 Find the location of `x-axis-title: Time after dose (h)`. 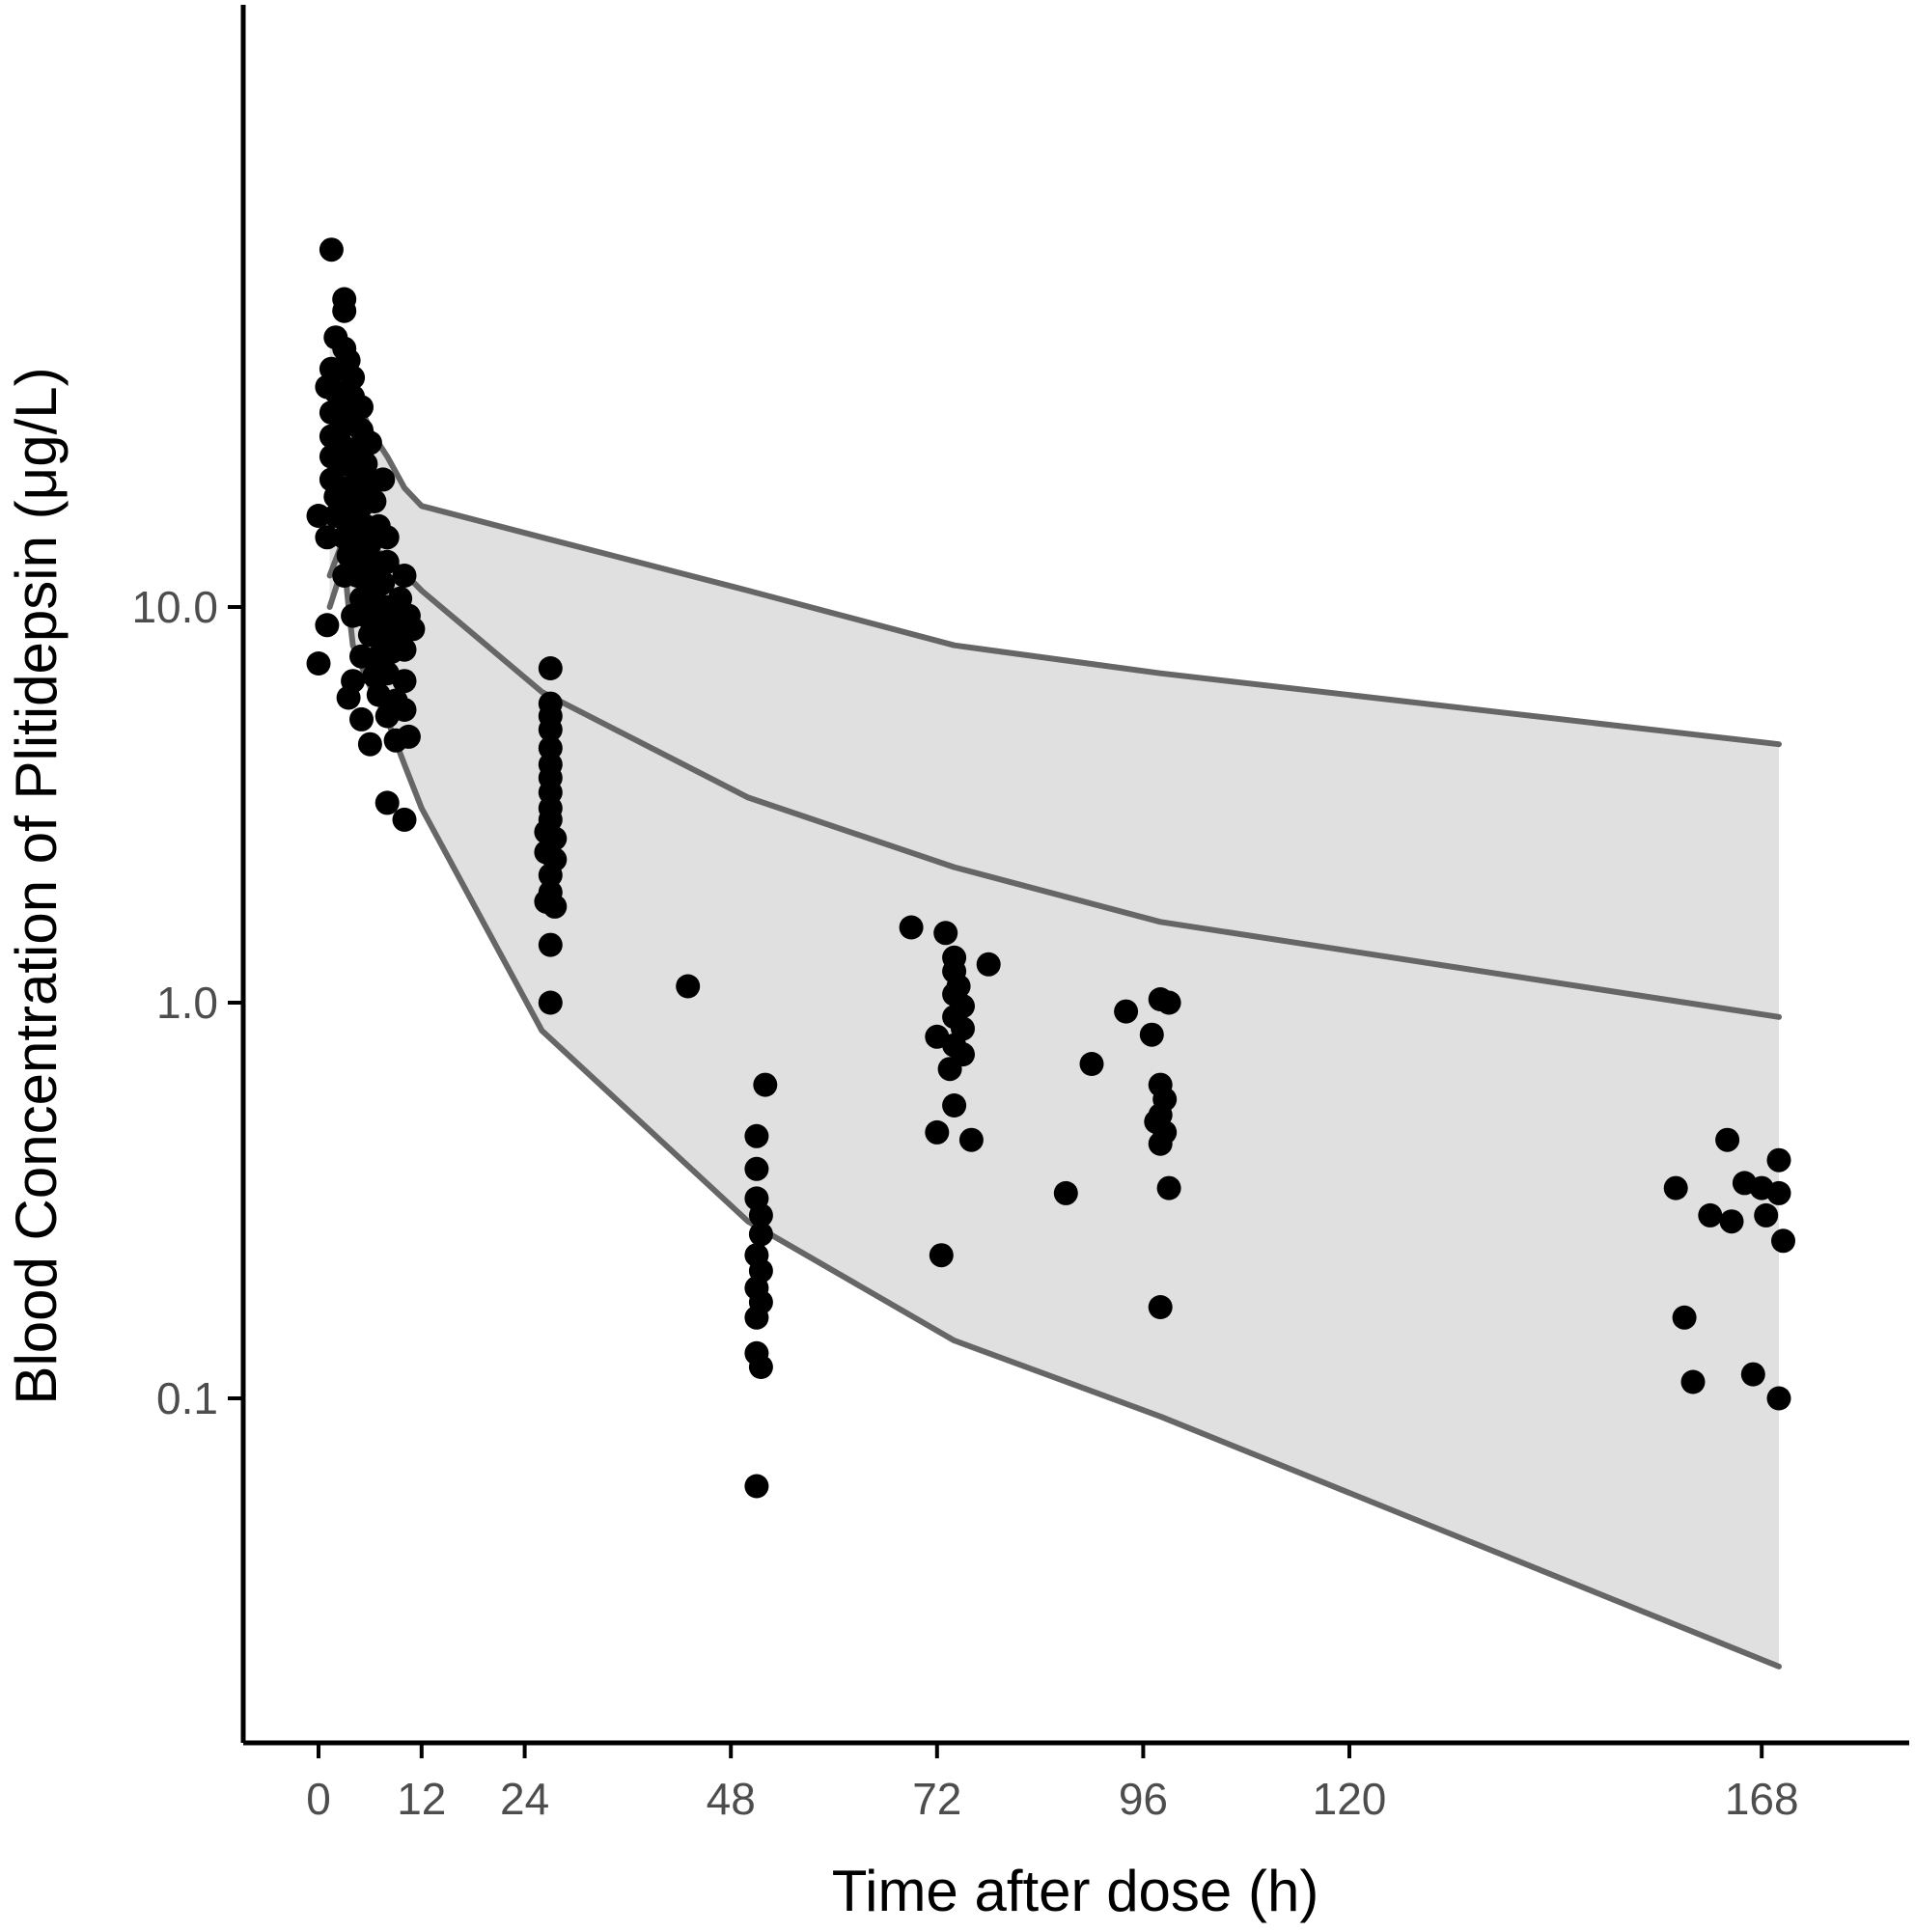

x-axis-title: Time after dose (h) is located at coordinates (1075, 1891).